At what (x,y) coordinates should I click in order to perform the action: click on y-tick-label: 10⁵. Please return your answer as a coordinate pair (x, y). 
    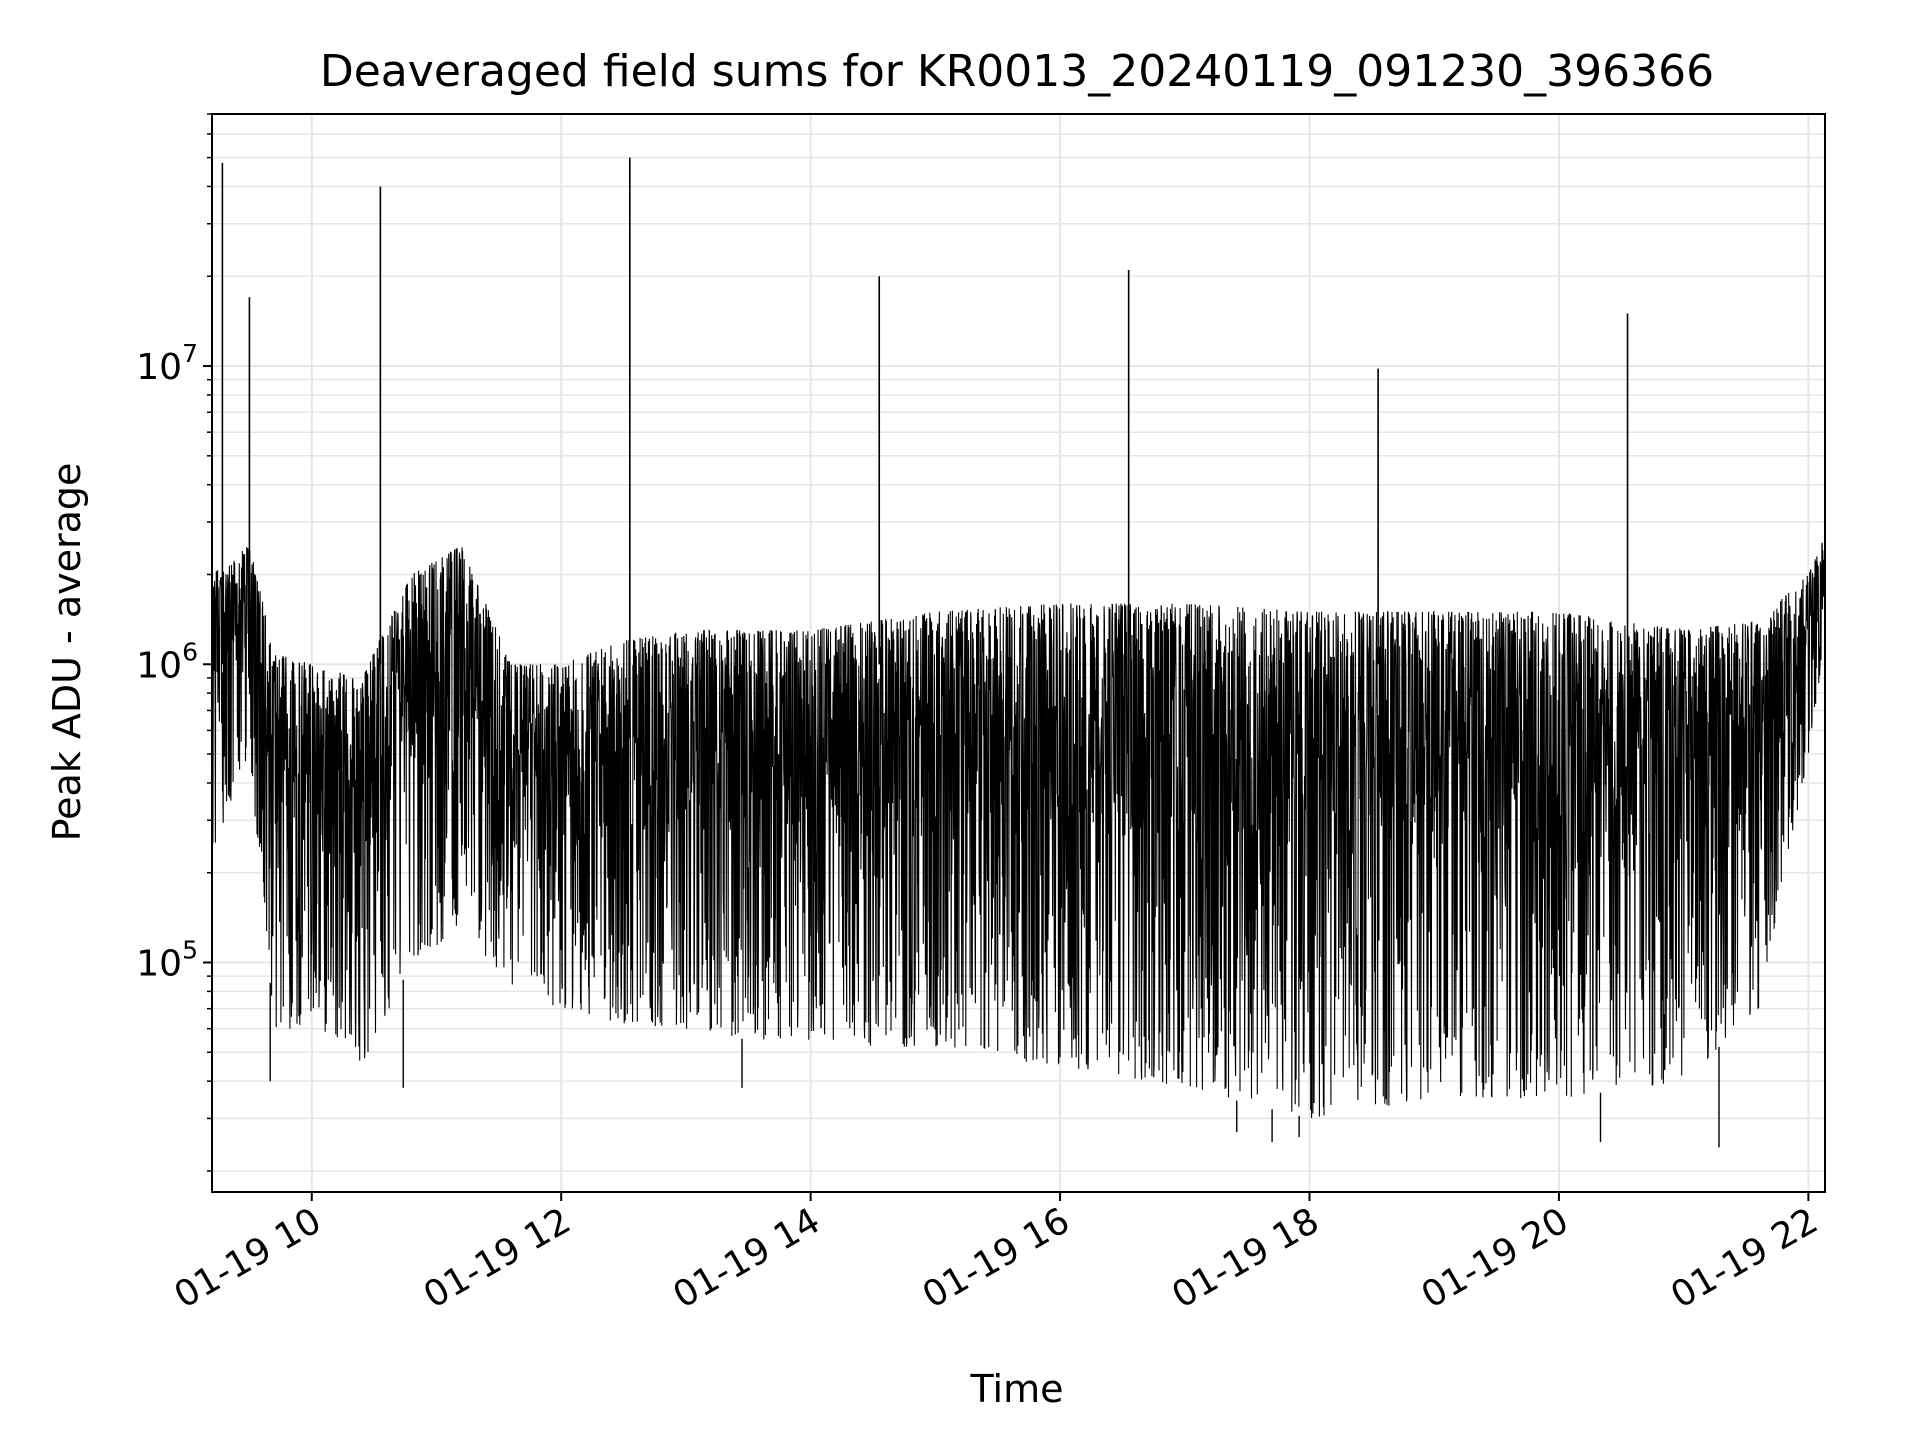
    Looking at the image, I should click on (167, 959).